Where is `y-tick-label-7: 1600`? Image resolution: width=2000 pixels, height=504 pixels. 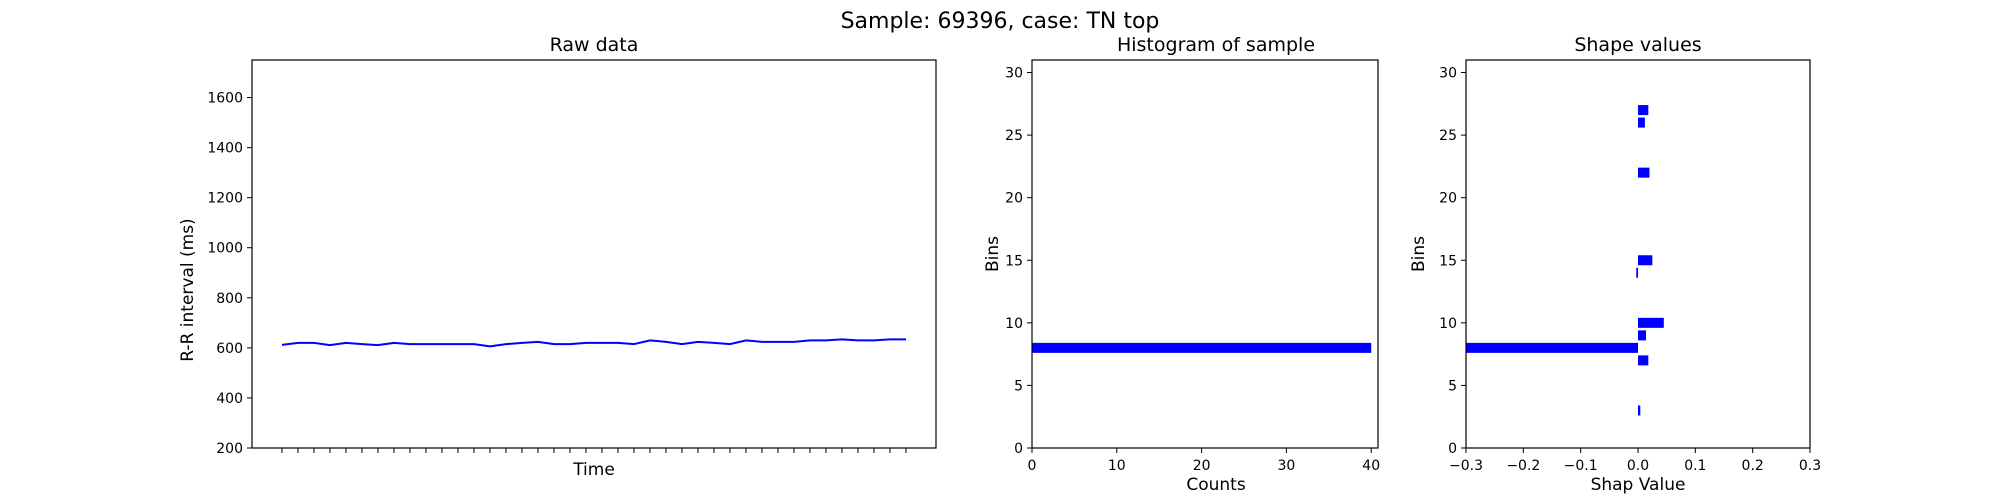 y-tick-label-7: 1600 is located at coordinates (225, 99).